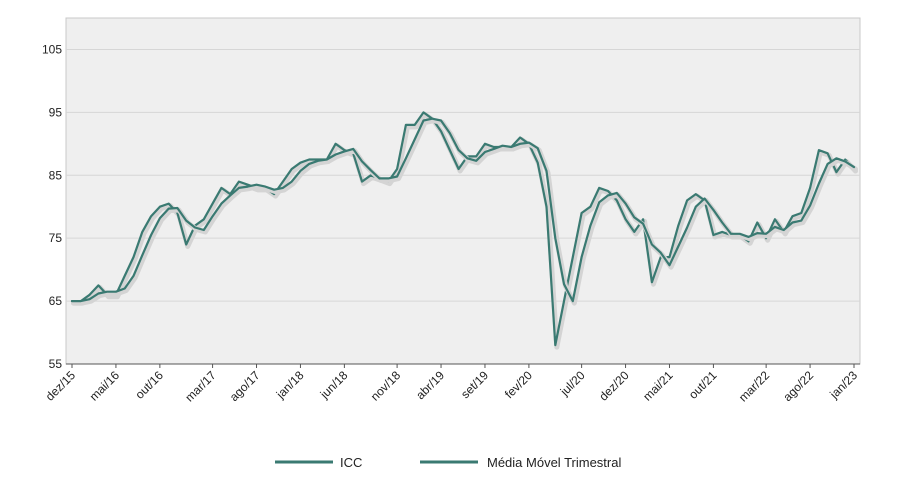 The width and height of the screenshot is (911, 481). Describe the element at coordinates (448, 462) in the screenshot. I see `legend: ICC Média Móvel Trimestral` at that location.